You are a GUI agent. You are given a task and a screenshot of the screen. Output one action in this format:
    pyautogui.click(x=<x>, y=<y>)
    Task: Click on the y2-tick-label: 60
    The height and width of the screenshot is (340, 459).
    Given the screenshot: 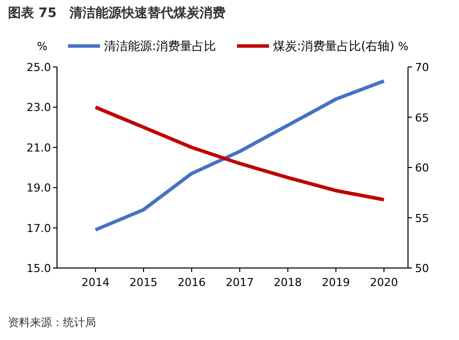 What is the action you would take?
    pyautogui.click(x=422, y=168)
    